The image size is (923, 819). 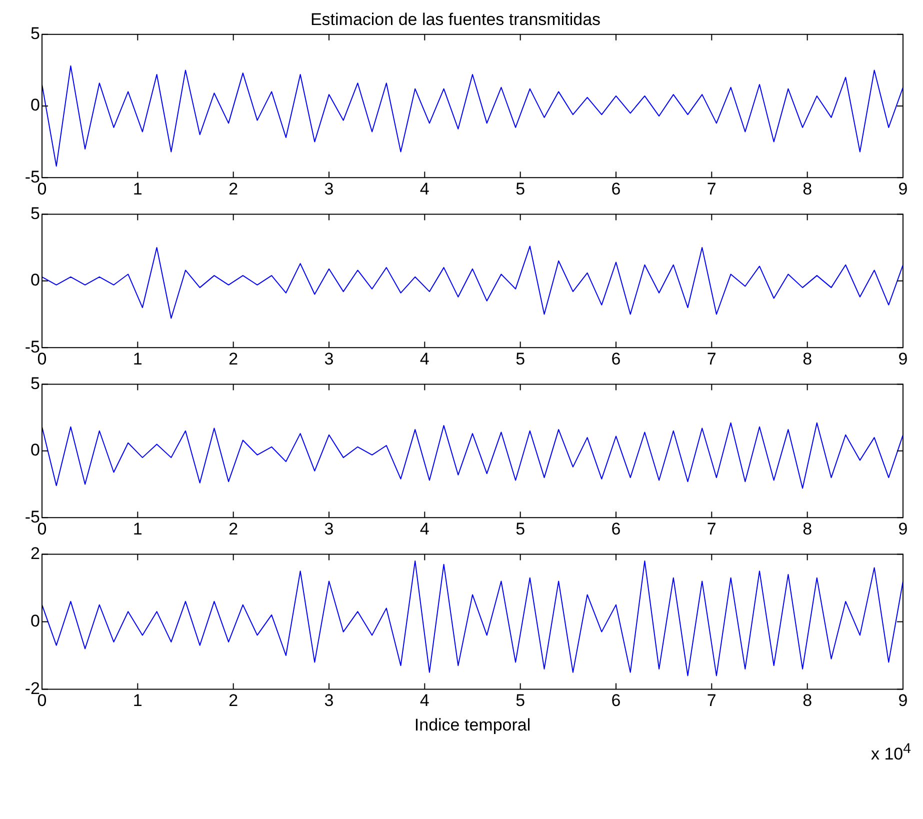 I want to click on chart-title: Estimacion de las fuentes transmitidas, so click(x=455, y=19).